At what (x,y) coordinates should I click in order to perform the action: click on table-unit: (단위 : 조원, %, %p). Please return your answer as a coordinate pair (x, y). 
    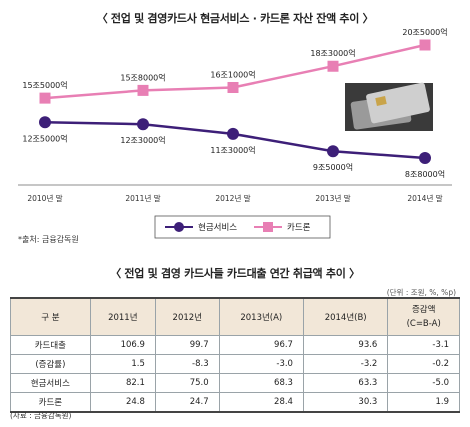
    Looking at the image, I should click on (421, 292).